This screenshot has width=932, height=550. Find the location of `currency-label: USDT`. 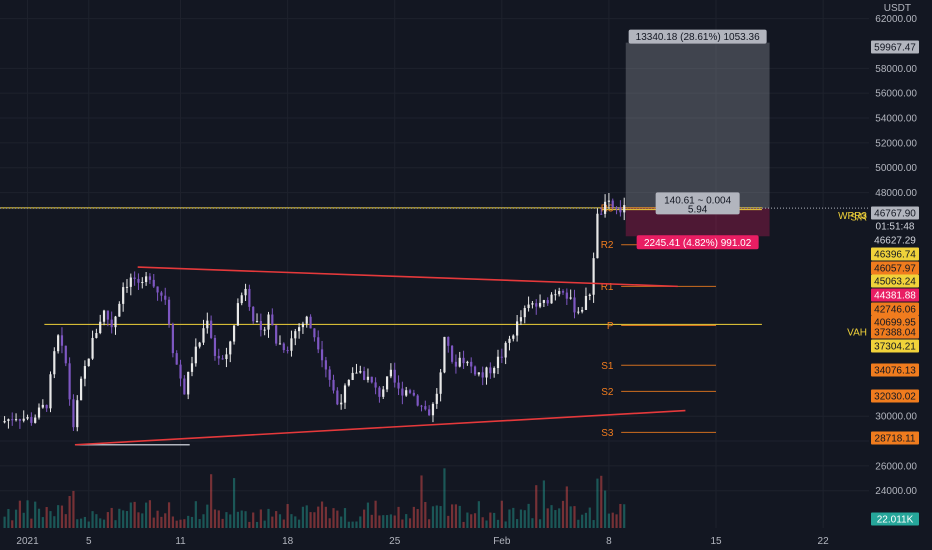

currency-label: USDT is located at coordinates (897, 8).